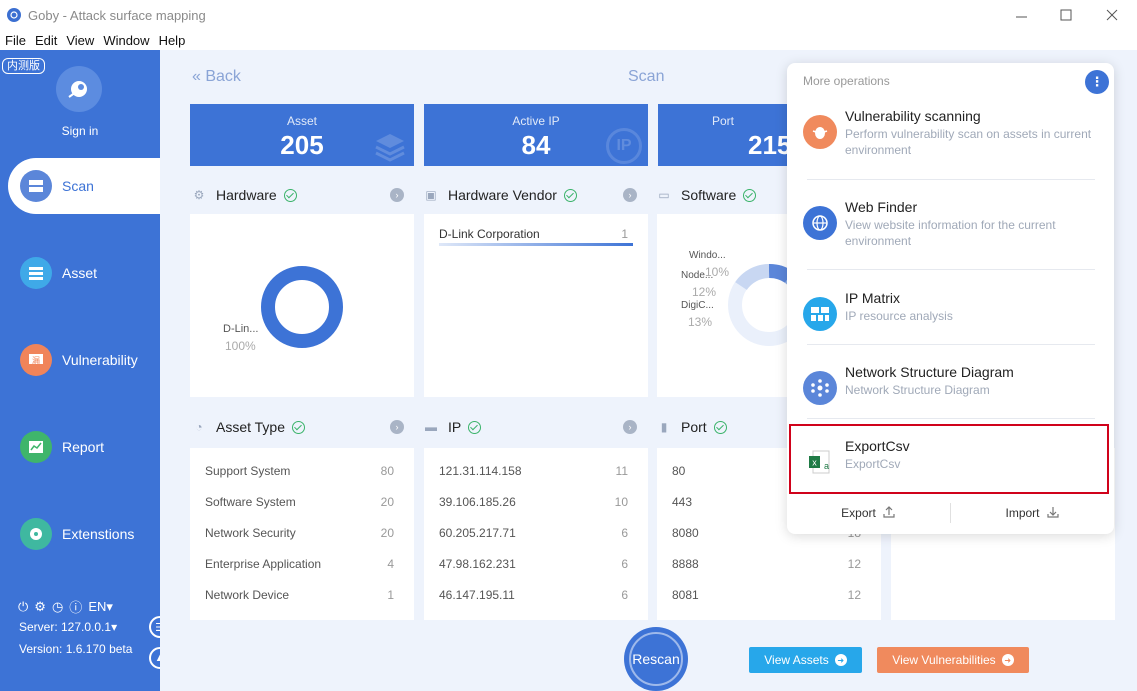 This screenshot has height=691, width=1137. I want to click on menu-help: Help, so click(172, 40).